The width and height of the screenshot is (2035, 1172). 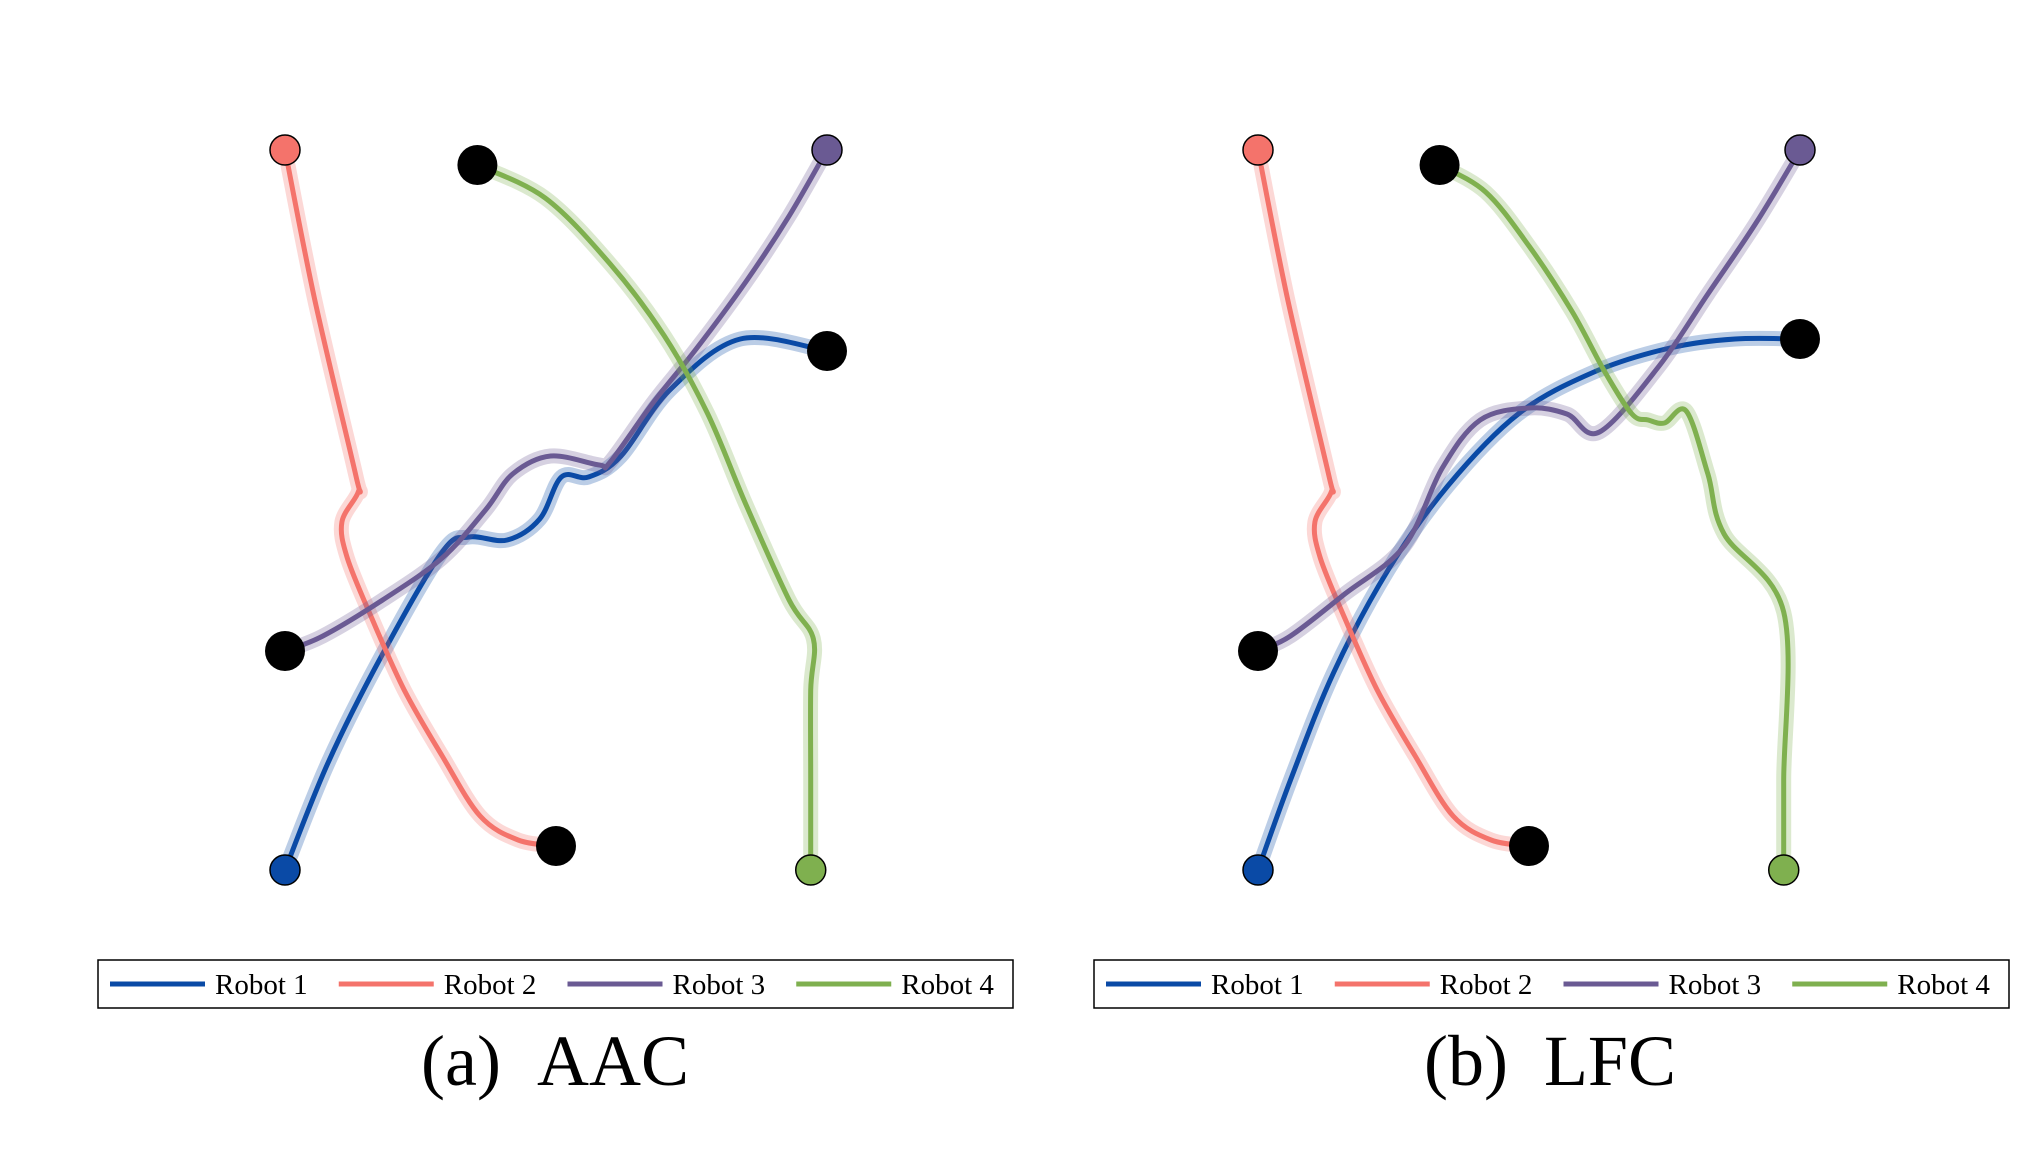 I want to click on panel-title: LFC, so click(x=1610, y=1061).